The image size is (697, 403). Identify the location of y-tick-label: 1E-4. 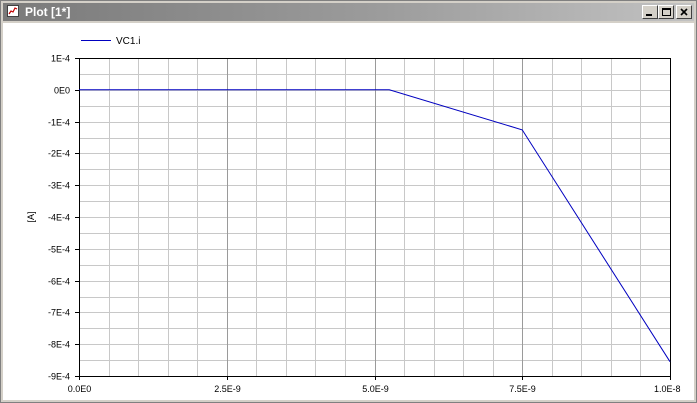
(60, 59).